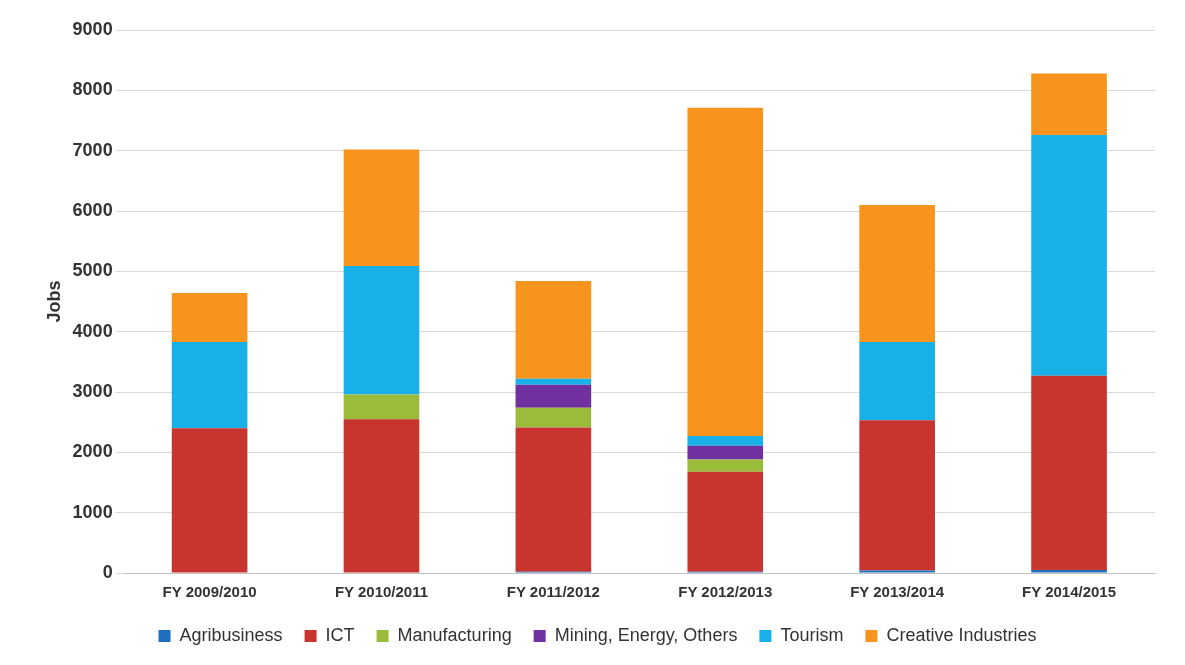  Describe the element at coordinates (381, 592) in the screenshot. I see `x-tick-label: FY 2010/2011` at that location.